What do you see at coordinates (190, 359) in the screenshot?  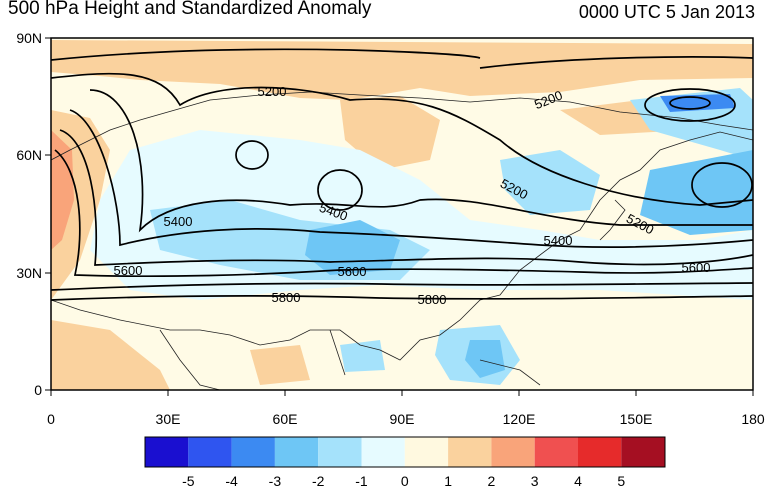 I see `red-sea-coast` at bounding box center [190, 359].